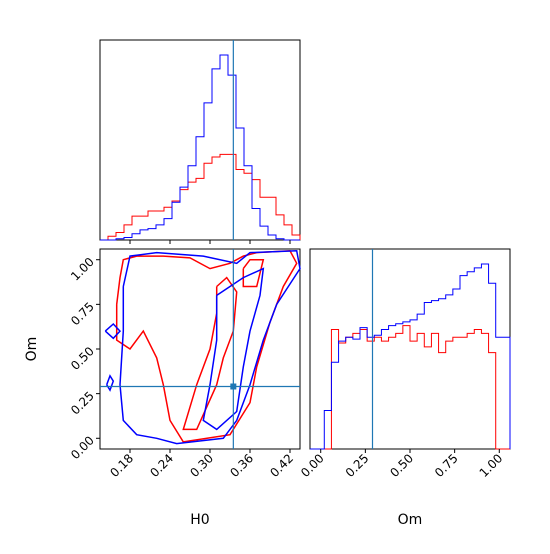 Image resolution: width=550 pixels, height=554 pixels. Describe the element at coordinates (401, 465) in the screenshot. I see `om-axis-tick-label: 0.50` at that location.